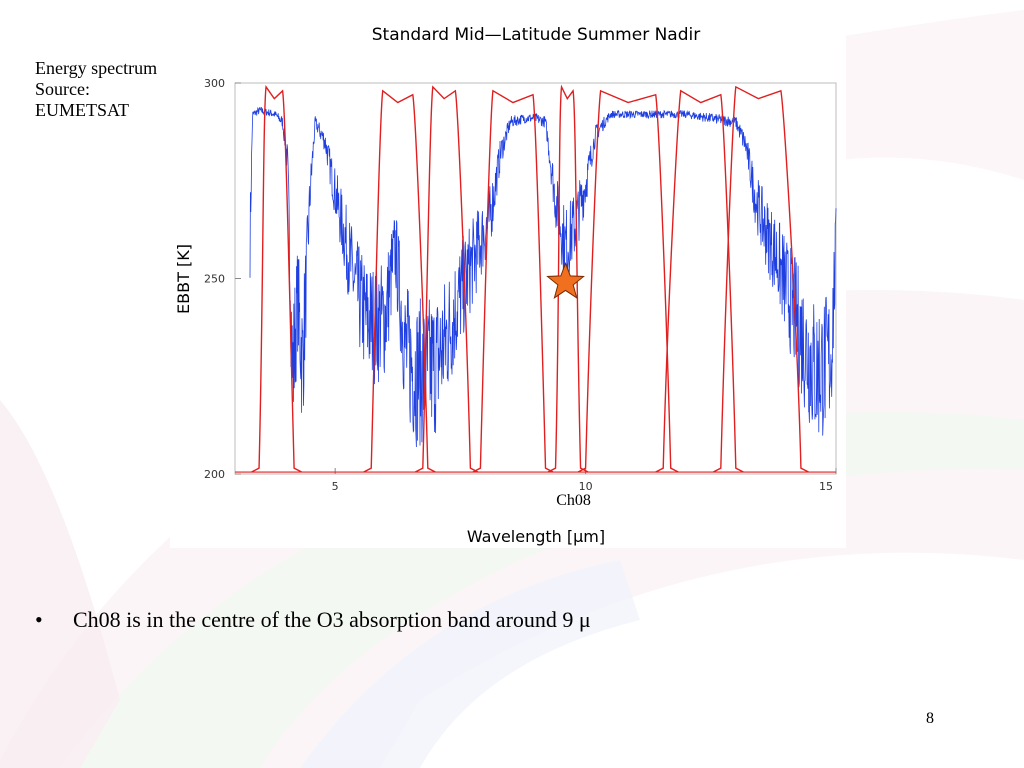 The image size is (1024, 768). What do you see at coordinates (536, 35) in the screenshot?
I see `chart-title: Standard Mid—Latitude Summer Nadir` at bounding box center [536, 35].